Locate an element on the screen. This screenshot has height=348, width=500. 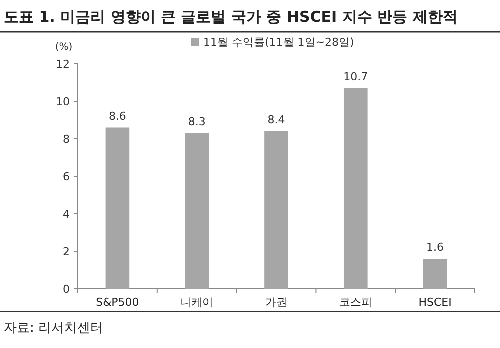
y-tick-label: 4 is located at coordinates (66, 214).